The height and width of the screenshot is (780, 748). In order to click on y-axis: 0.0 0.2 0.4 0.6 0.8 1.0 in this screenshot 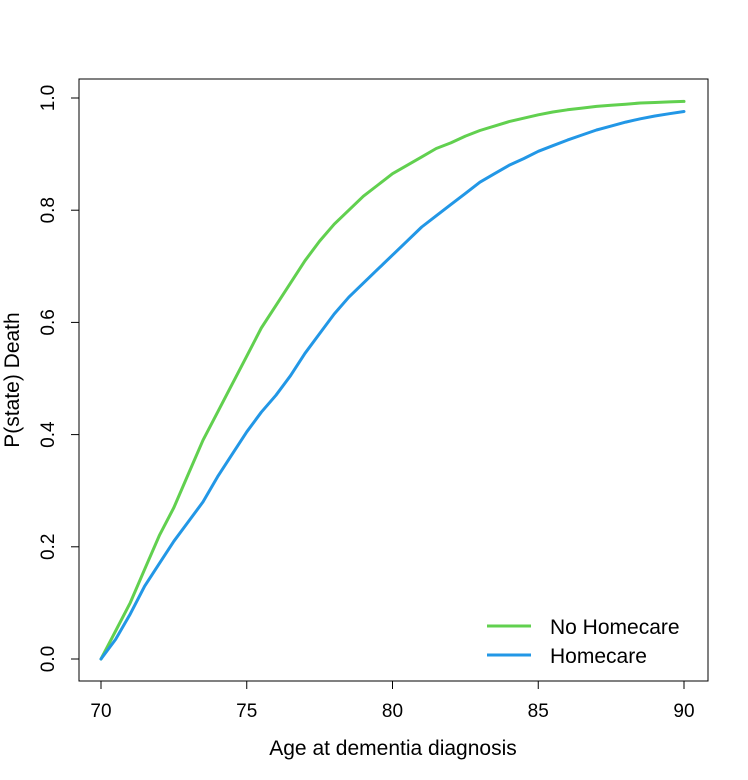, I will do `click(59, 378)`.